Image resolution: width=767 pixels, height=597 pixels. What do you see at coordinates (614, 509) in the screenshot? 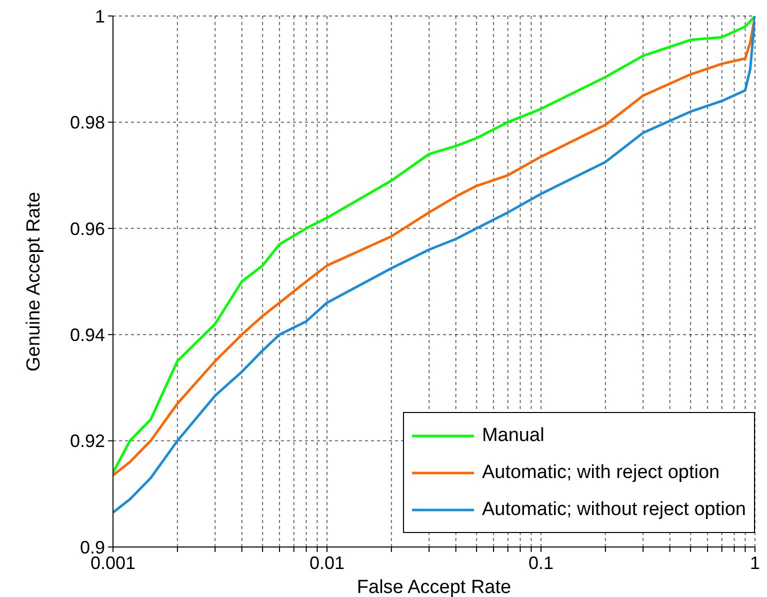
I see `legend-label: Automatic; without reject option` at bounding box center [614, 509].